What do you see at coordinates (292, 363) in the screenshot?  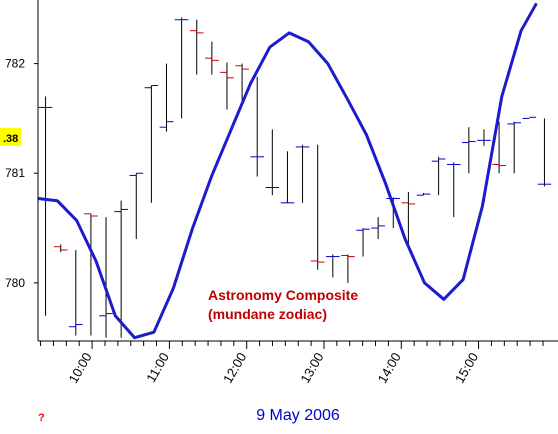 I see `x-tick-labels: 10:00 11:00 12:00 13:00 14:00 15:00` at bounding box center [292, 363].